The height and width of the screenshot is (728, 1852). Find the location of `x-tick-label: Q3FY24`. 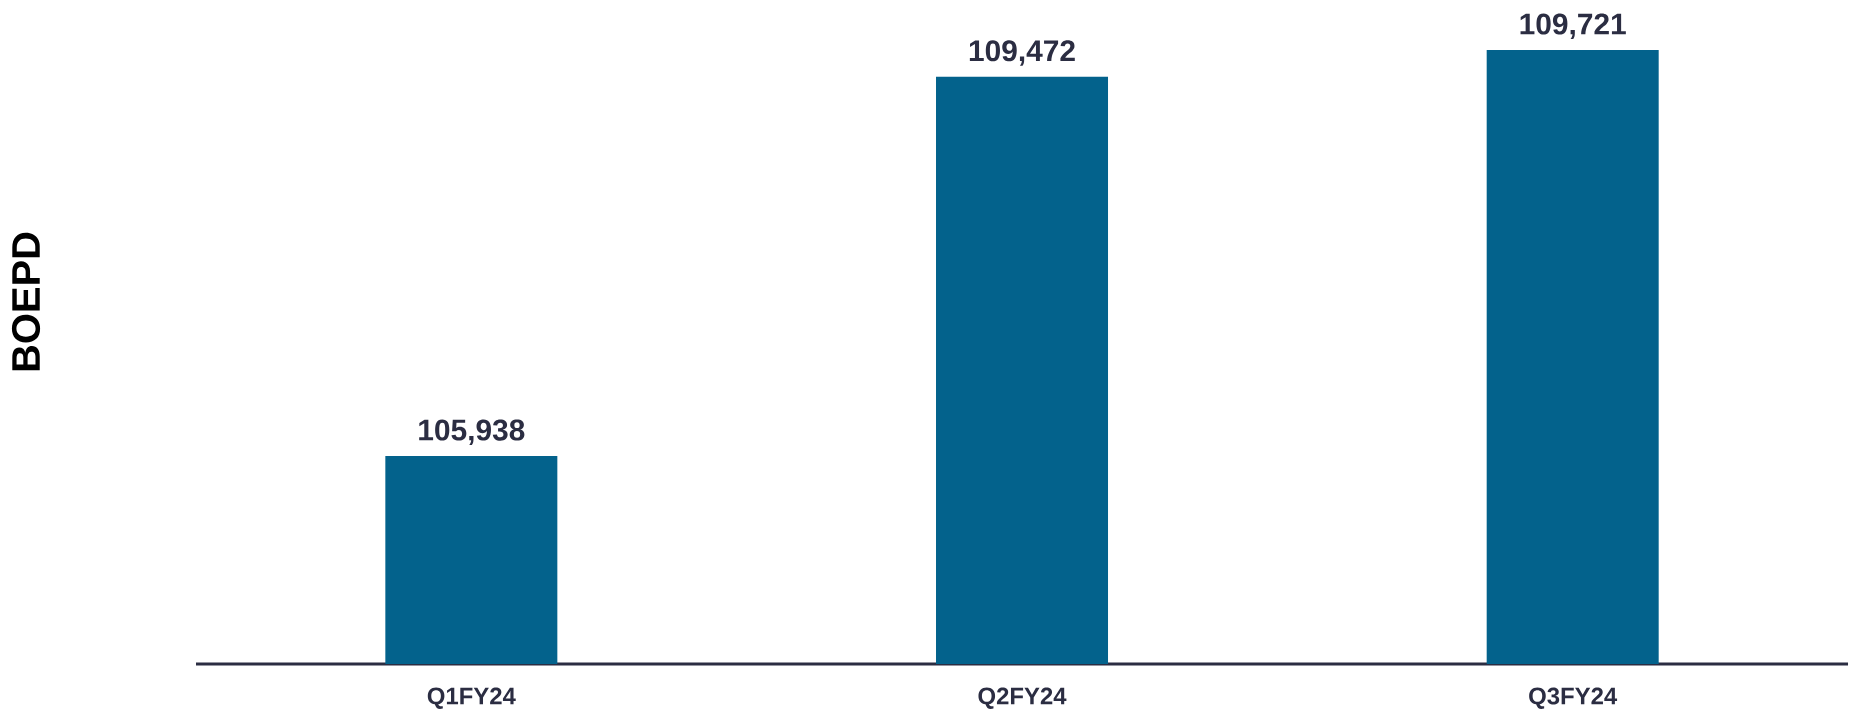

x-tick-label: Q3FY24 is located at coordinates (1573, 698).